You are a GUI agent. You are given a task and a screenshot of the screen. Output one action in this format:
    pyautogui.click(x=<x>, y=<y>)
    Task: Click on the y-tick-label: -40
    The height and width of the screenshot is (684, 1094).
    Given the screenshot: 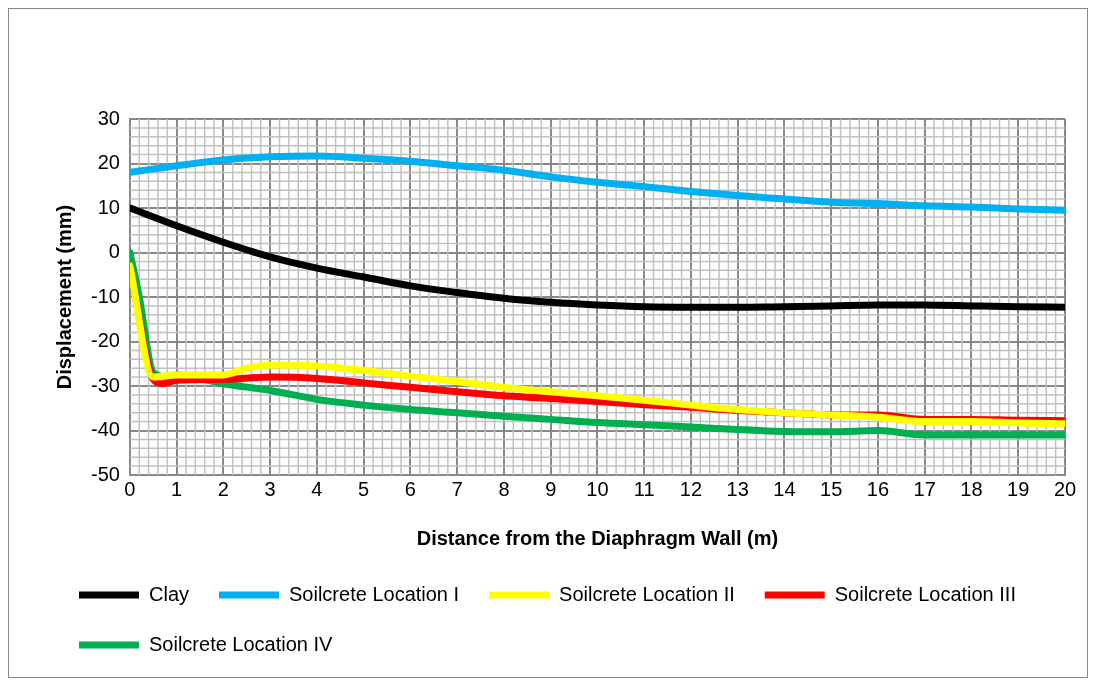 What is the action you would take?
    pyautogui.click(x=105, y=429)
    